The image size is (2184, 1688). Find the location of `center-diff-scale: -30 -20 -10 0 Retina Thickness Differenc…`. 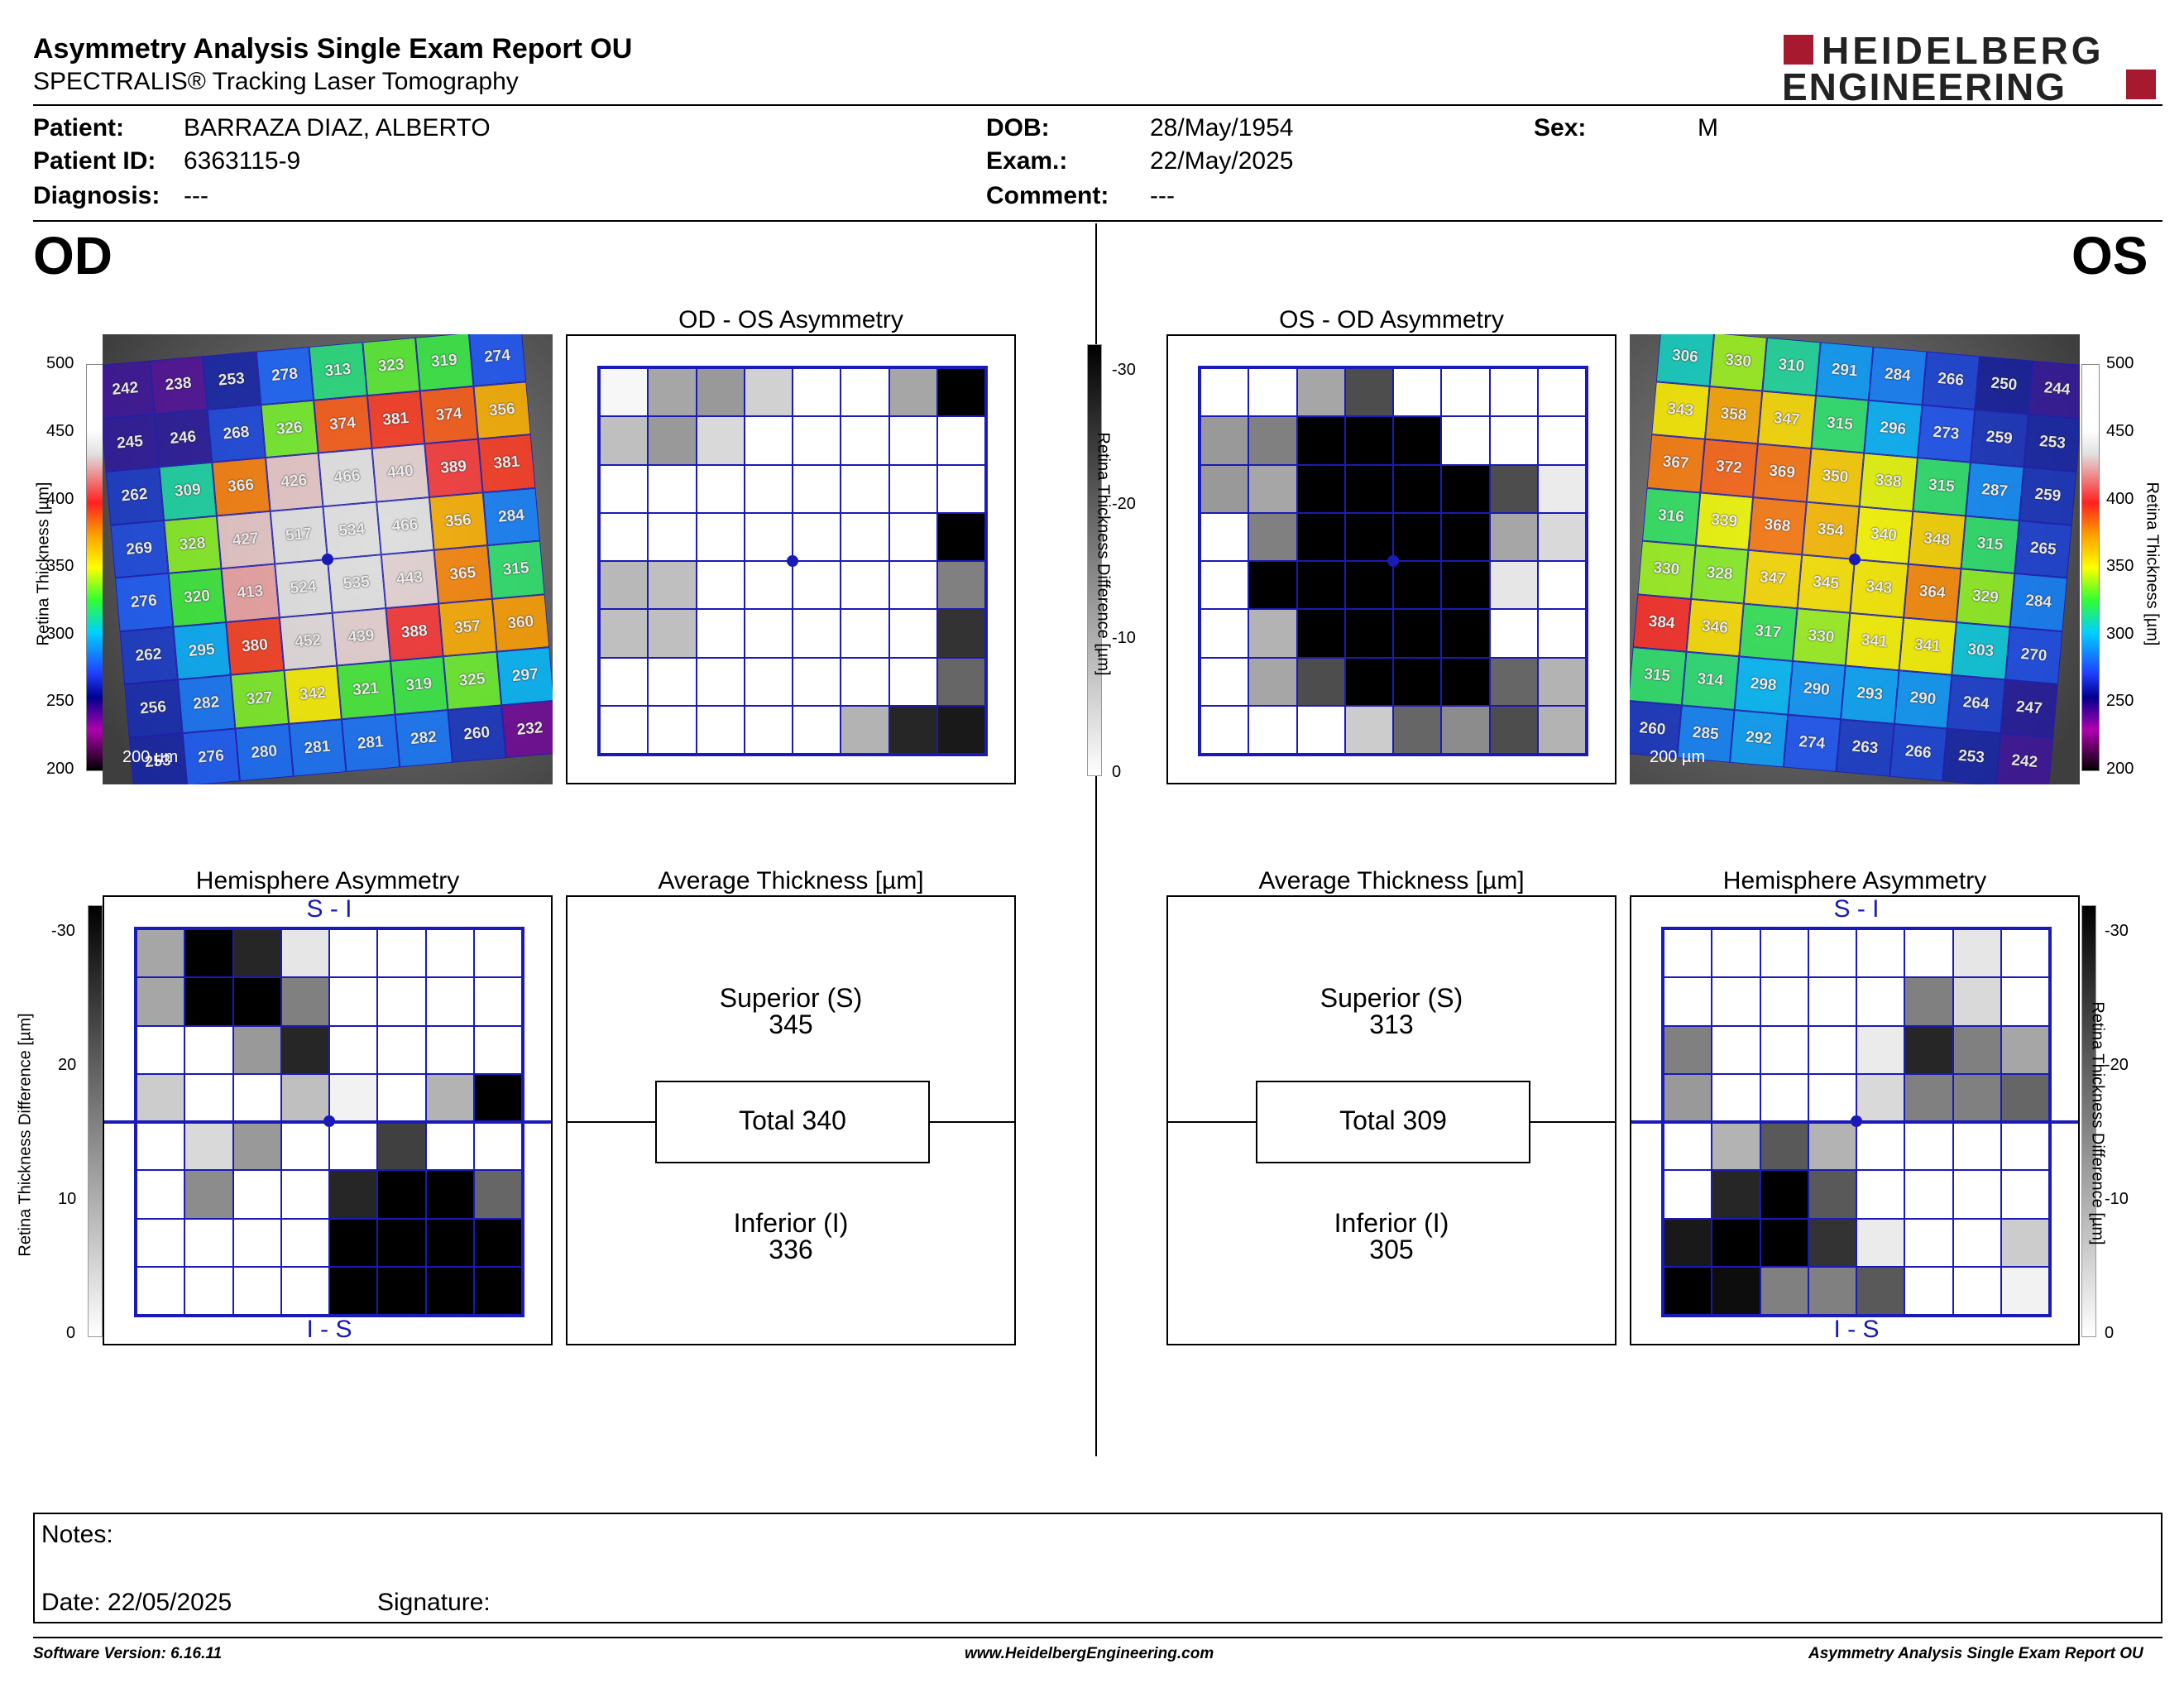

center-diff-scale: -30 -20 -10 0 Retina Thickness Differenc… is located at coordinates (1127, 561).